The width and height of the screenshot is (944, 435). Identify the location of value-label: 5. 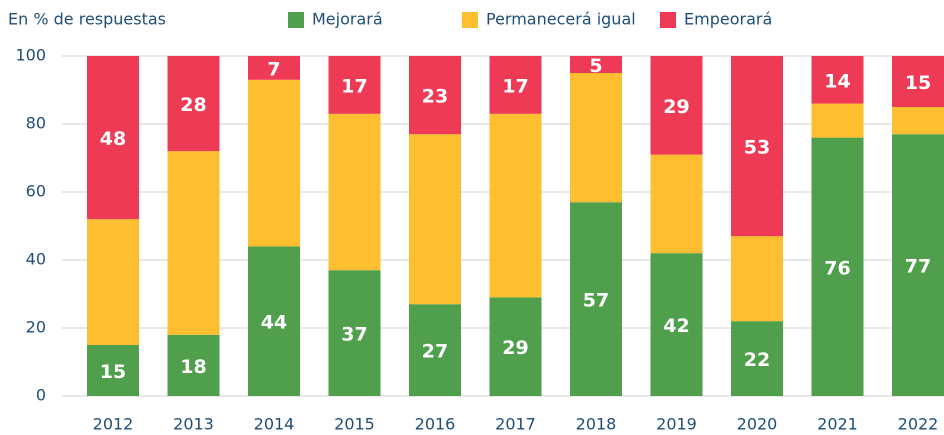
(595, 66).